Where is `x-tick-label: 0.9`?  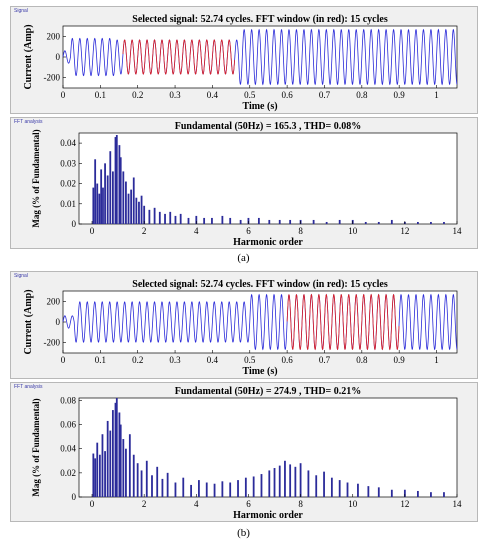
x-tick-label: 0.9 is located at coordinates (400, 95).